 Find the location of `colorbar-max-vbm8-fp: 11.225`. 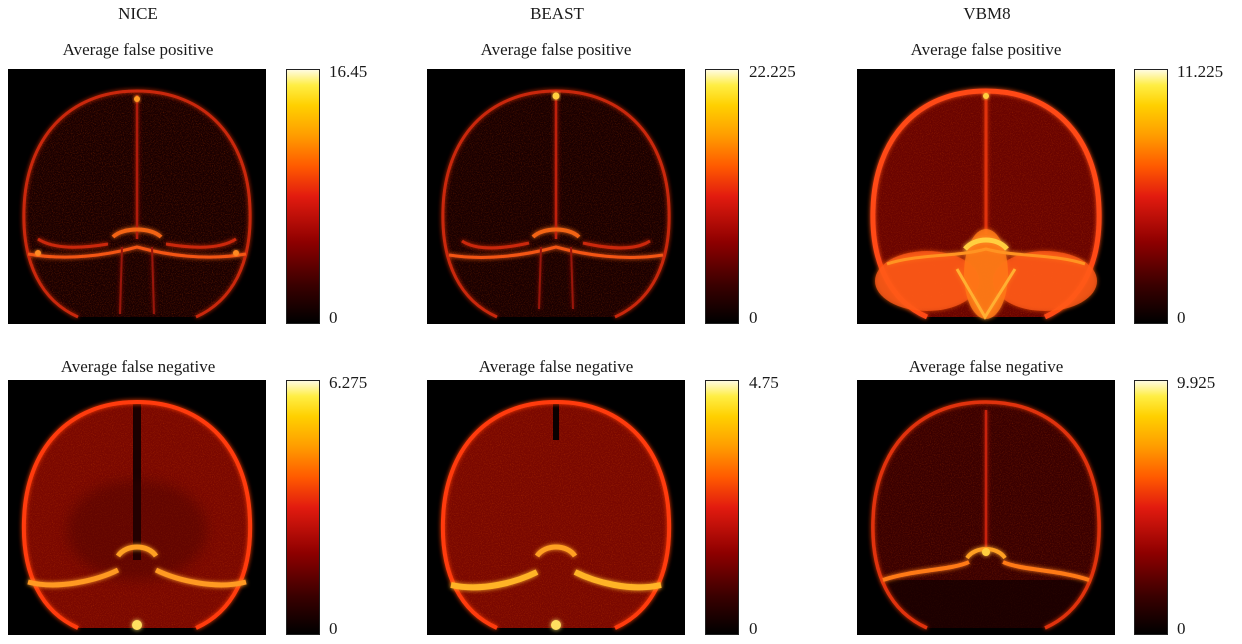

colorbar-max-vbm8-fp: 11.225 is located at coordinates (1200, 71).